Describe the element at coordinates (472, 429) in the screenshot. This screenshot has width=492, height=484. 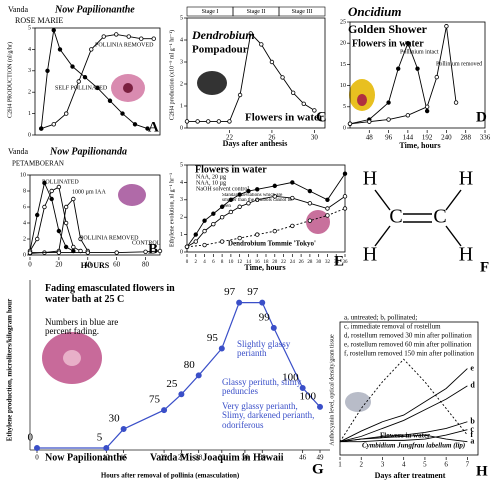
I see `series-label: c` at that location.